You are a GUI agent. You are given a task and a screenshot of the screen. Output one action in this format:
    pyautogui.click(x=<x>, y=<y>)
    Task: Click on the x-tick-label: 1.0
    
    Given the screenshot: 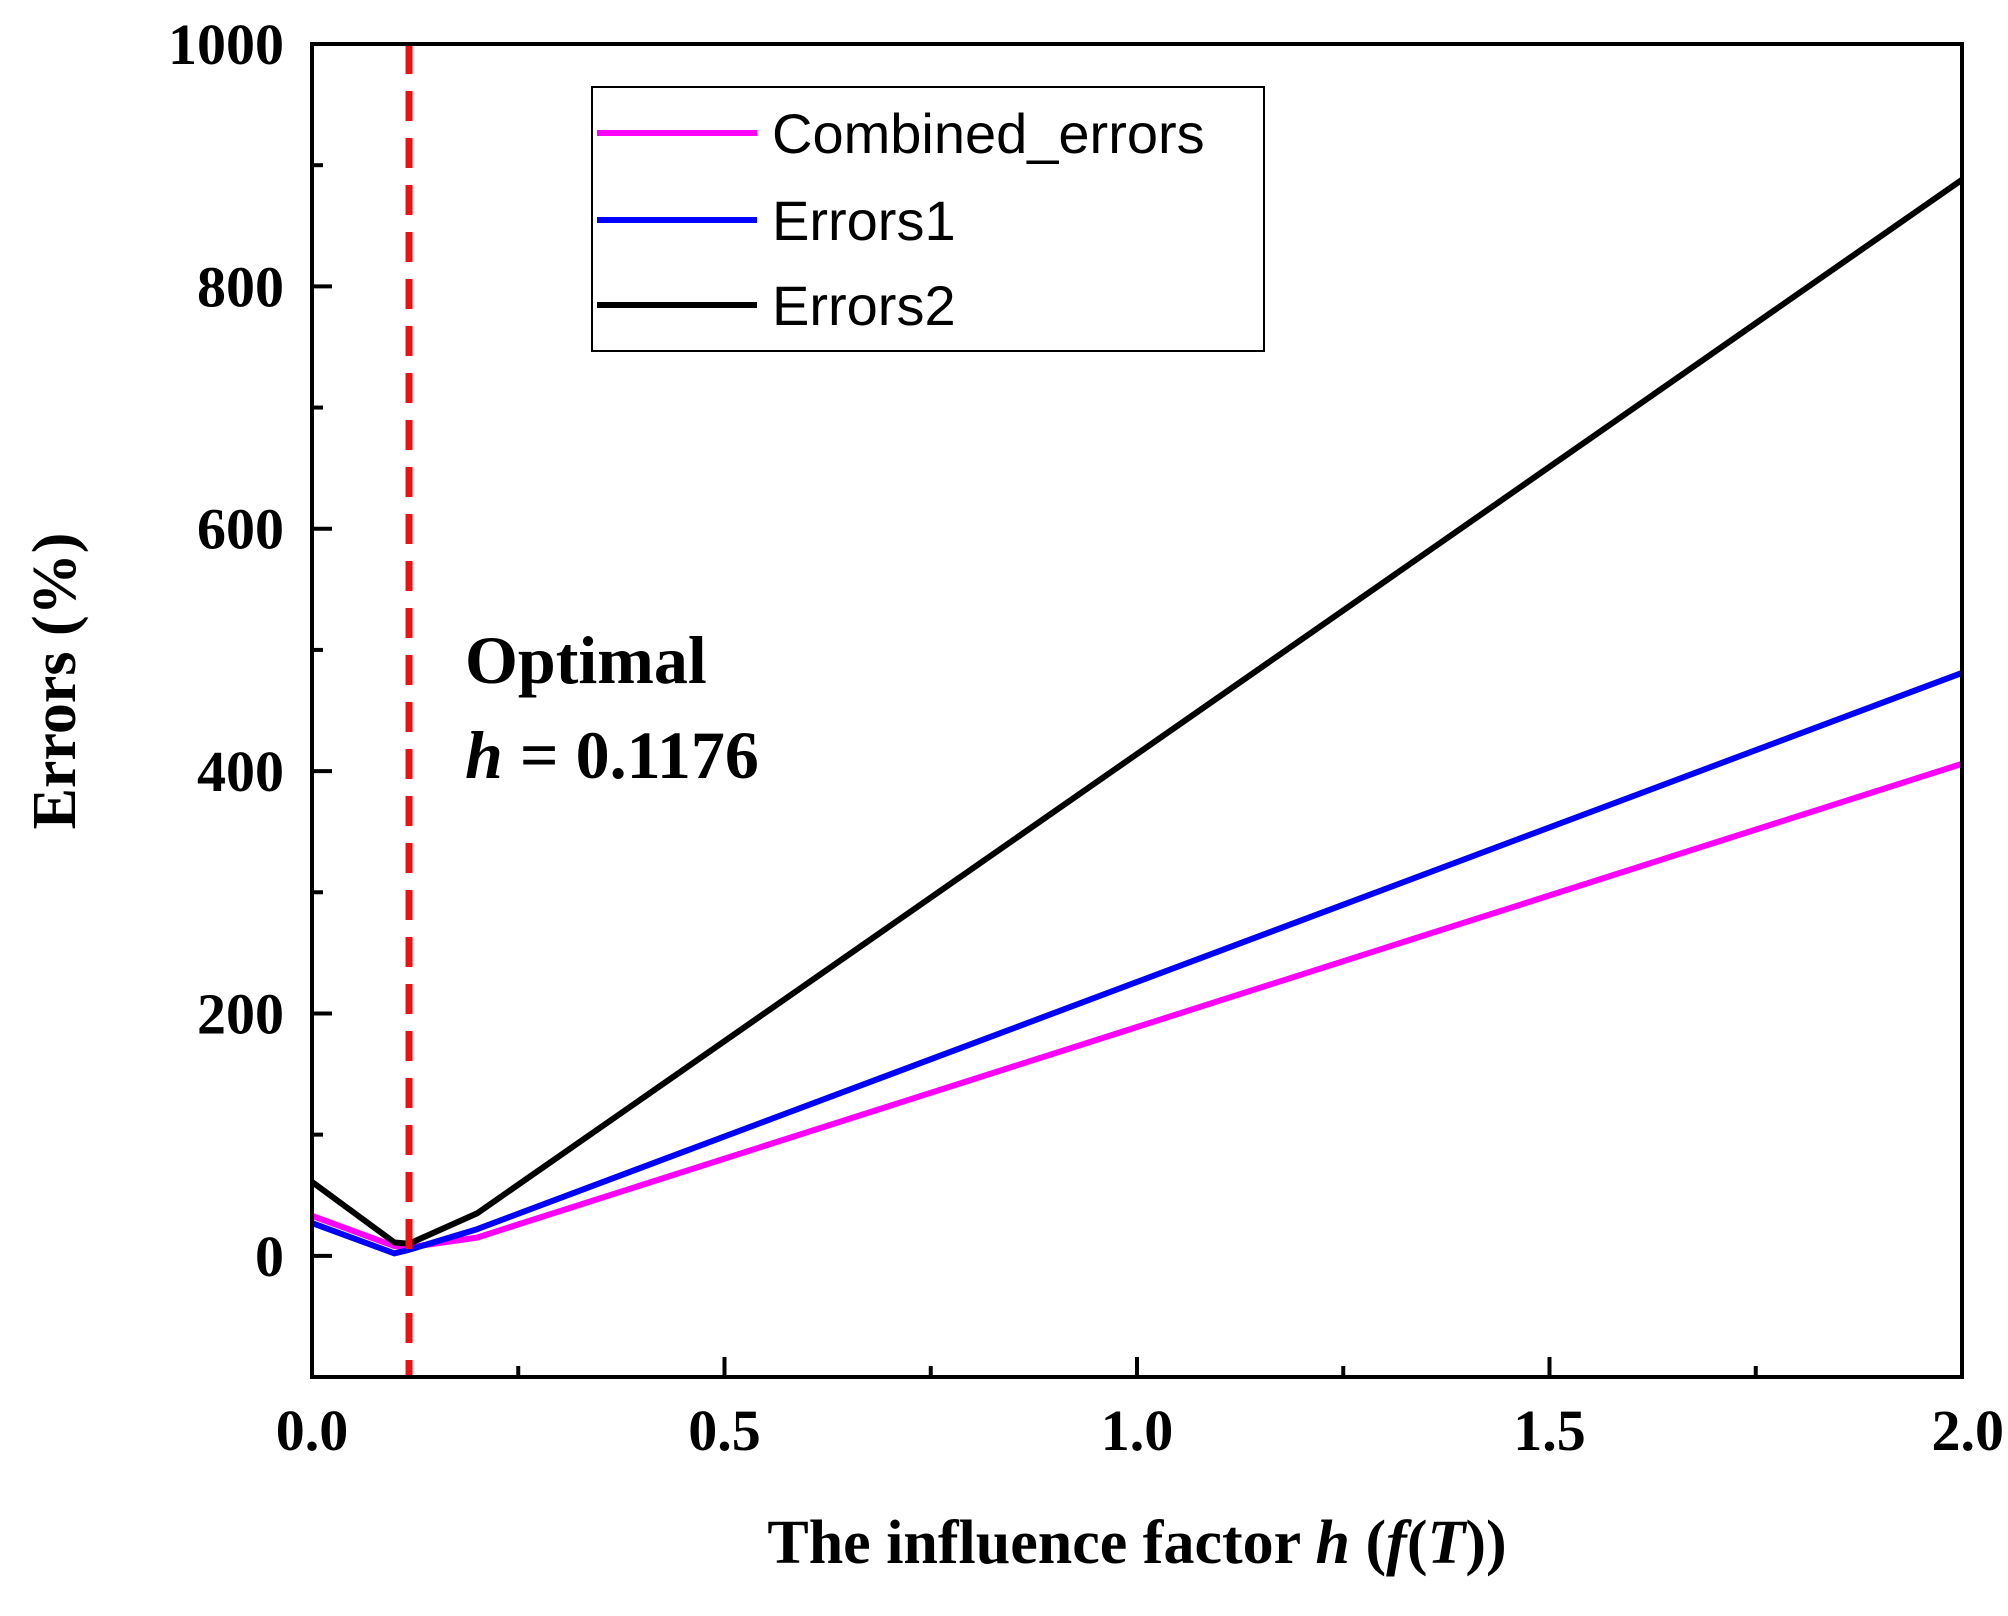 What is the action you would take?
    pyautogui.click(x=1137, y=1430)
    